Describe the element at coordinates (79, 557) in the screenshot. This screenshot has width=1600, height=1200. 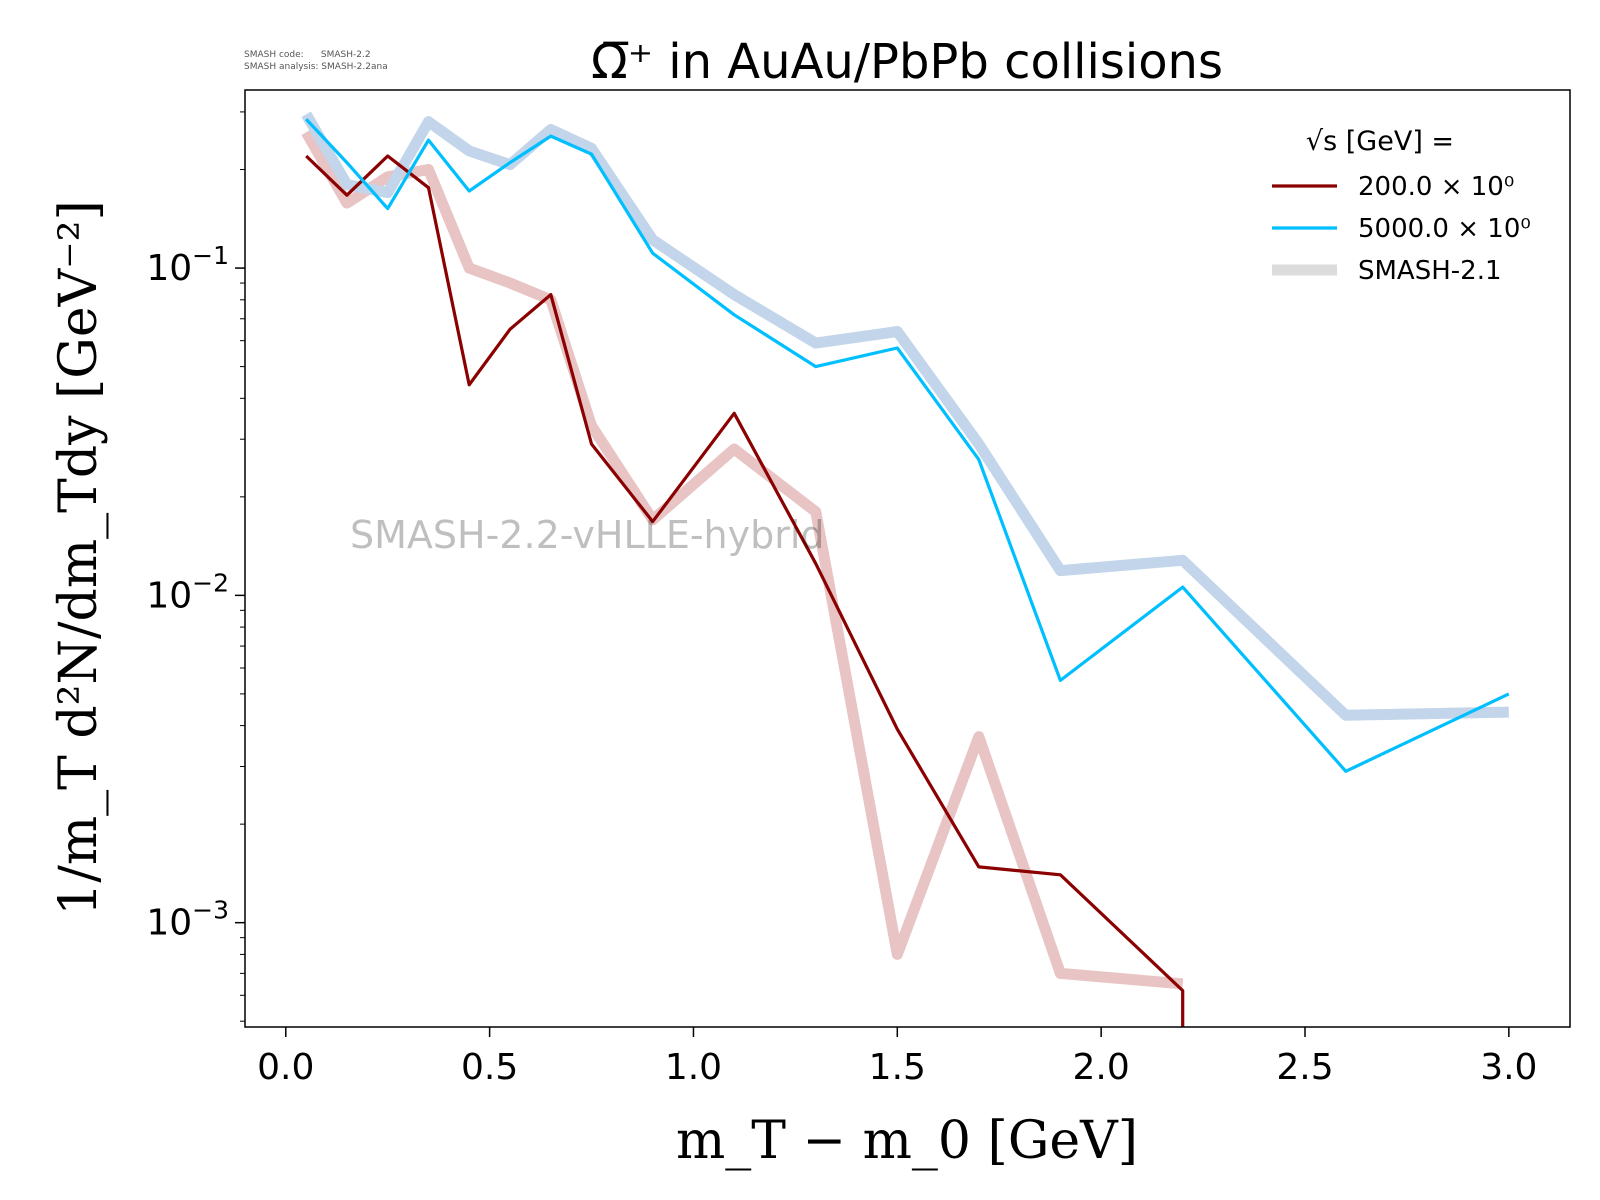
I see `y-axis-label: 1/m_T d²N/dm_Tdy [GeV⁻²]` at that location.